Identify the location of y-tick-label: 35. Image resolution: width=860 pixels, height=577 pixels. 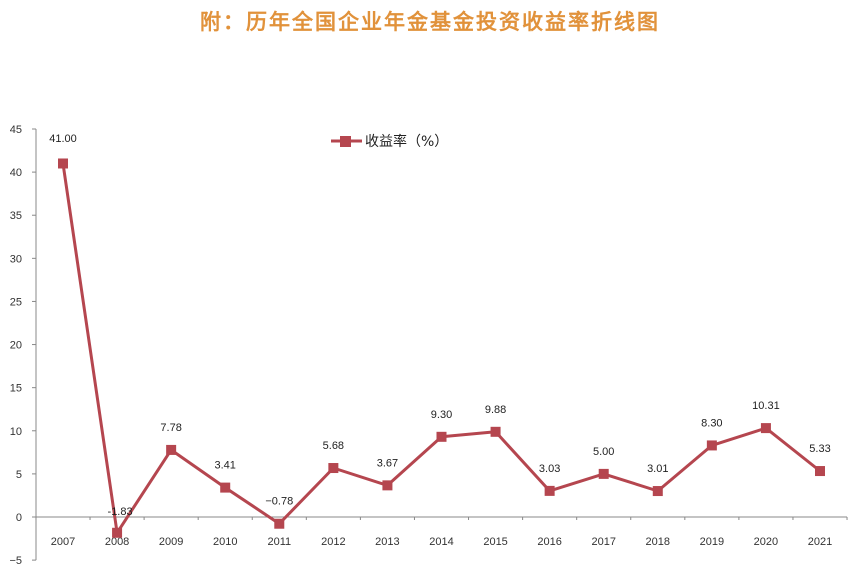
(16, 216).